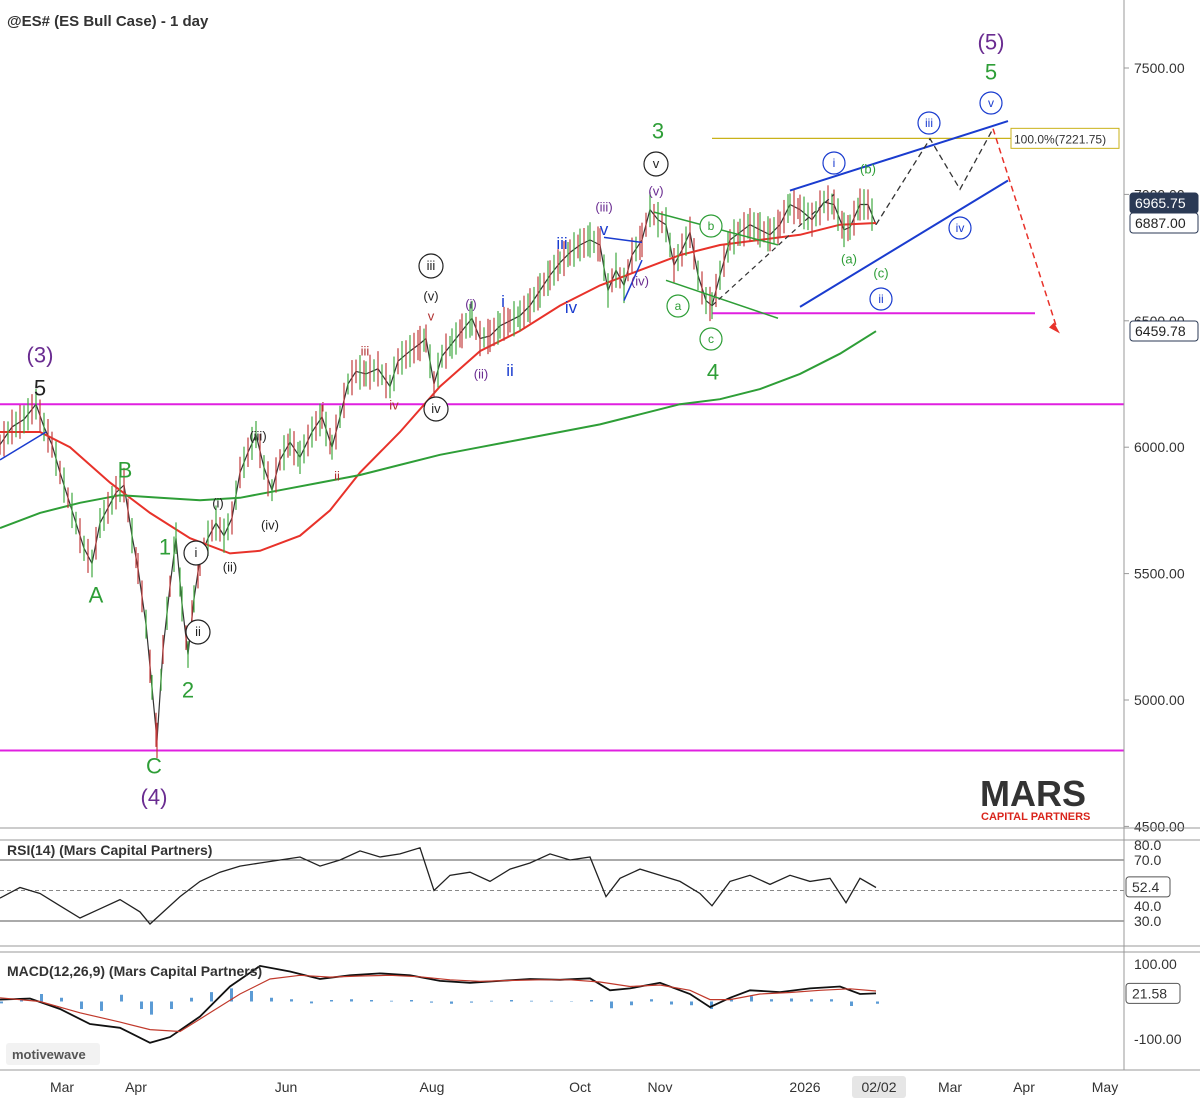  Describe the element at coordinates (561, 243) in the screenshot. I see `wave-label: iii` at that location.